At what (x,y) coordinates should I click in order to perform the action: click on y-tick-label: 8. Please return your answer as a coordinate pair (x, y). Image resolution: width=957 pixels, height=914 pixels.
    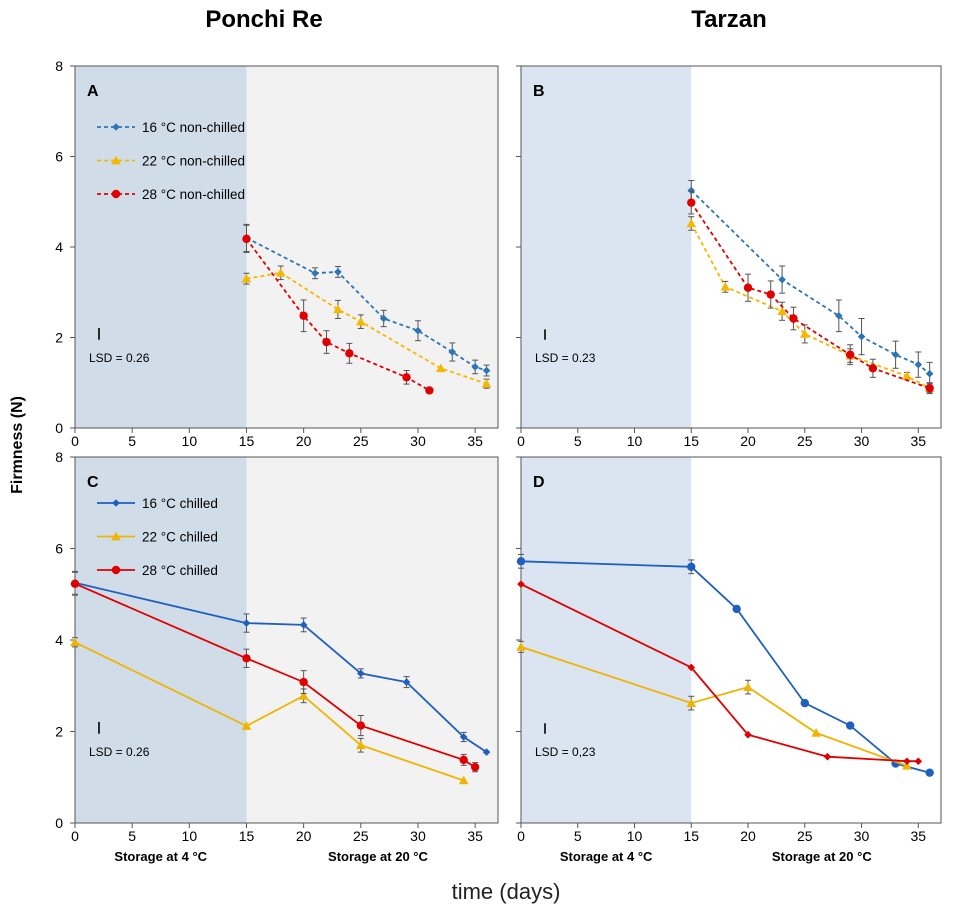
    Looking at the image, I should click on (59, 66).